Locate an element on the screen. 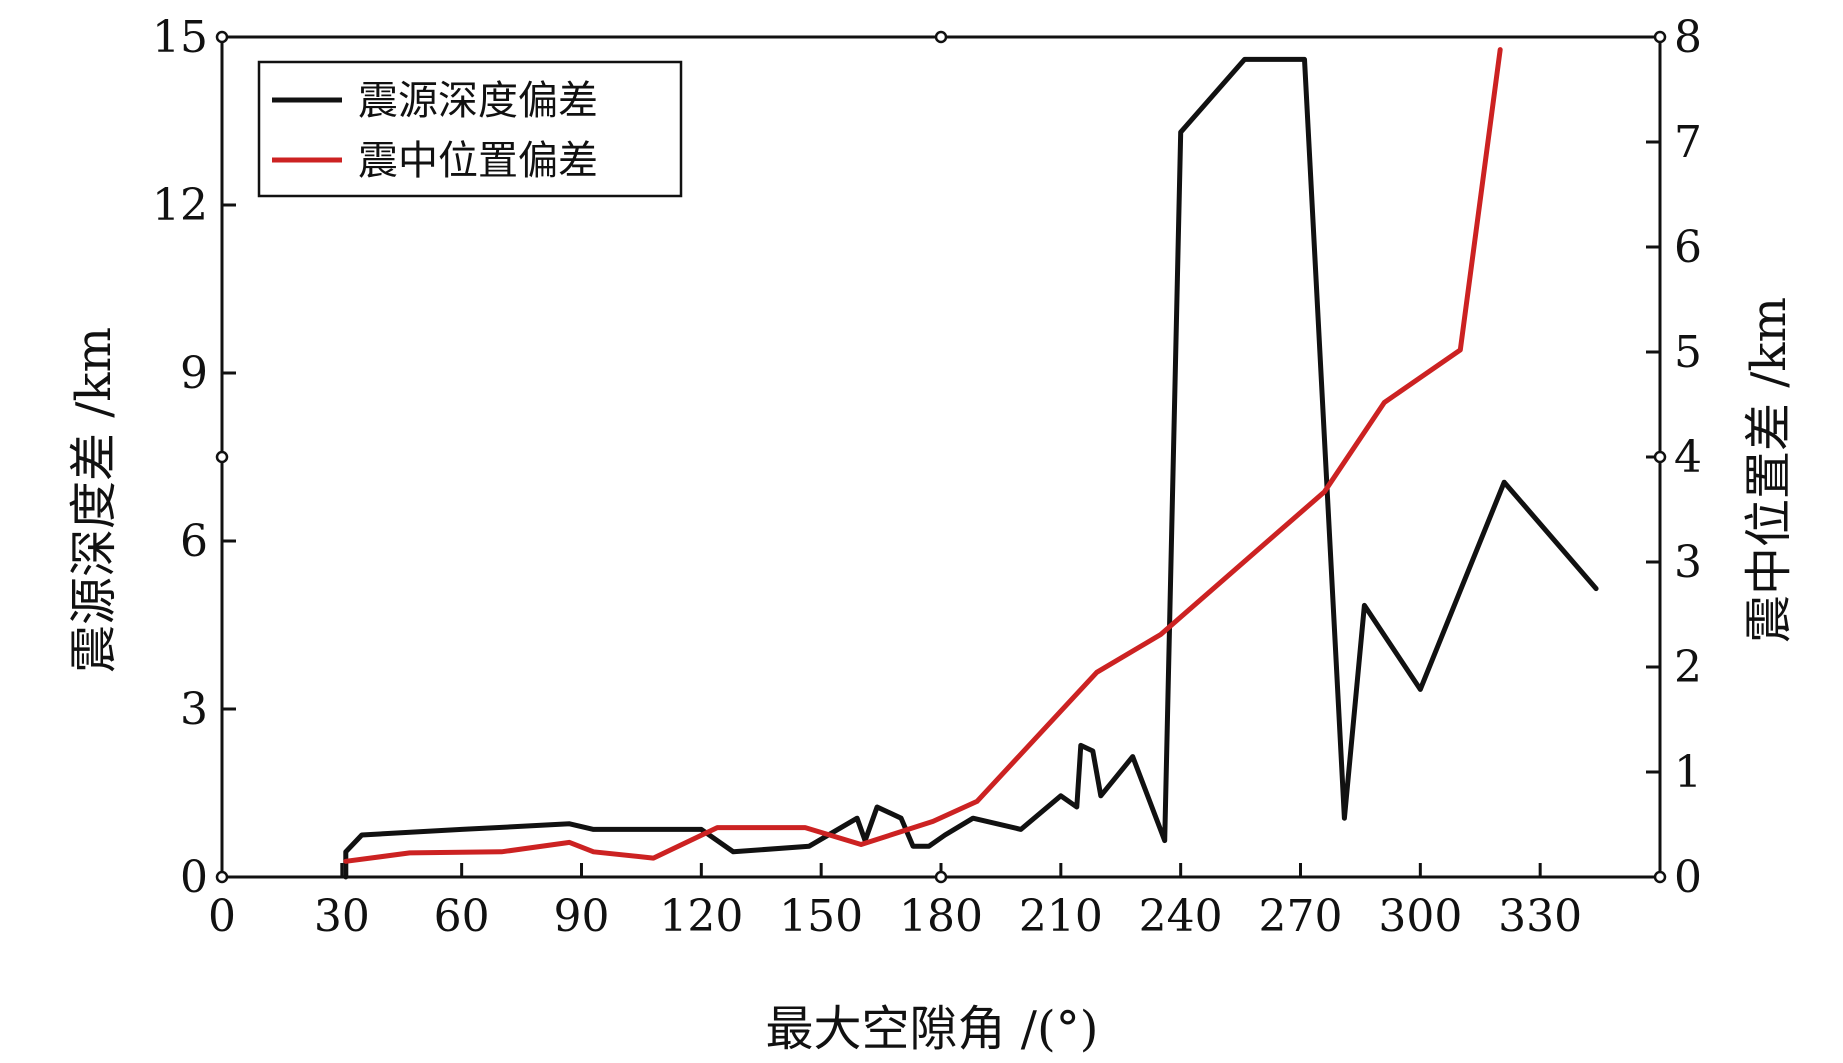 The height and width of the screenshot is (1063, 1843). left-y-axis-title: 震源深度差 /km is located at coordinates (94, 500).